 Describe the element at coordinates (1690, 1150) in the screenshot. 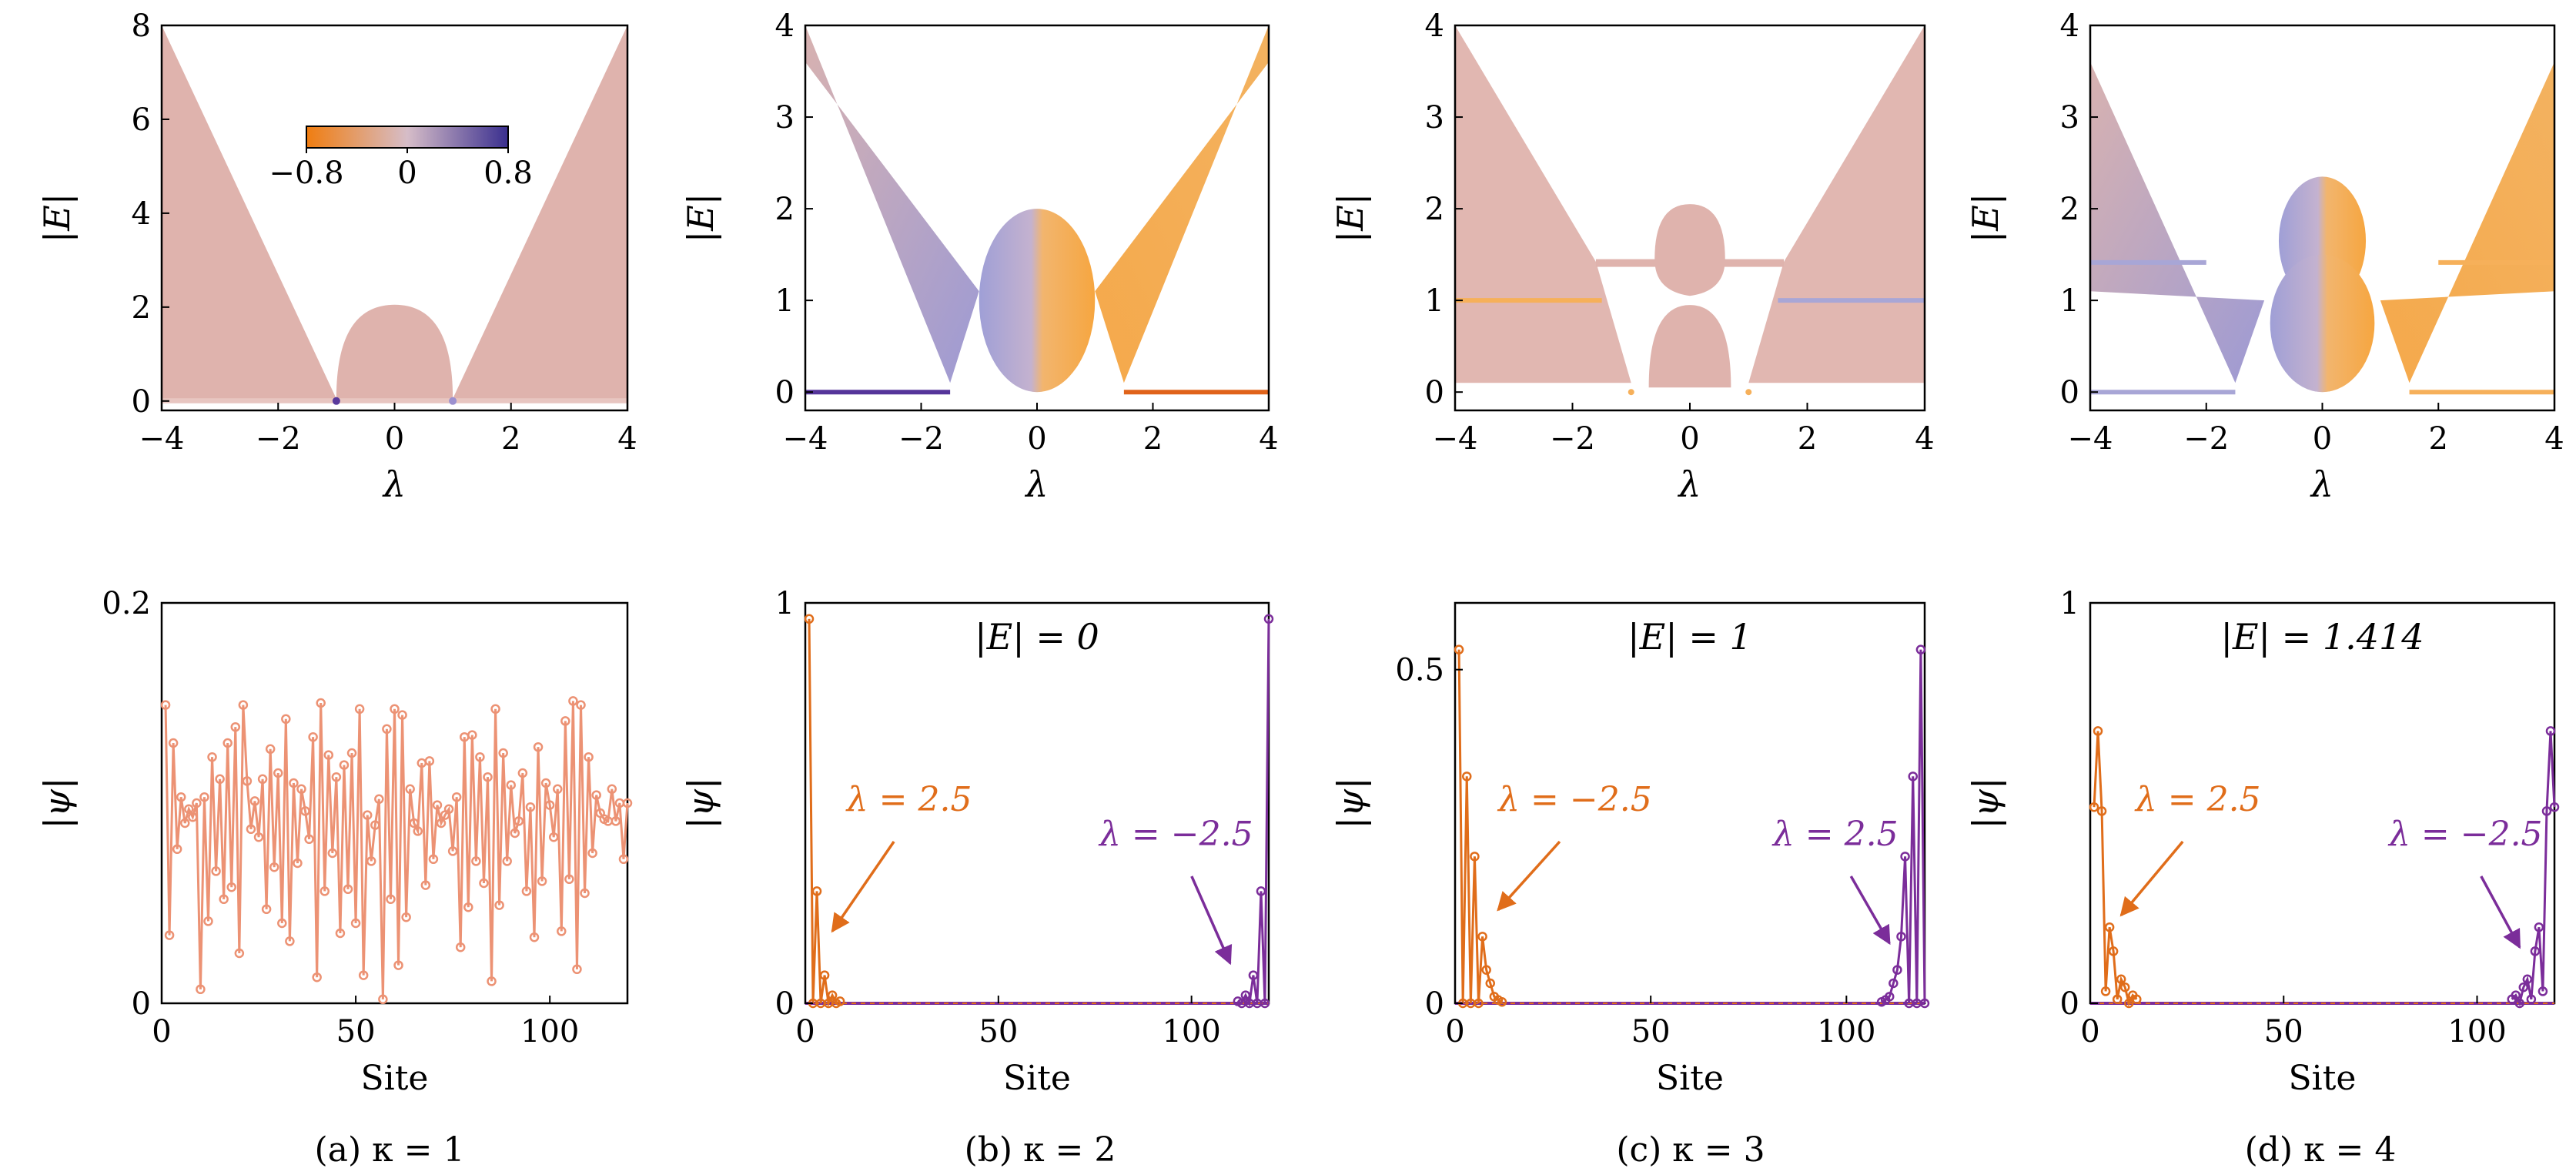

I see `caption-c: (c) κ = 3` at that location.